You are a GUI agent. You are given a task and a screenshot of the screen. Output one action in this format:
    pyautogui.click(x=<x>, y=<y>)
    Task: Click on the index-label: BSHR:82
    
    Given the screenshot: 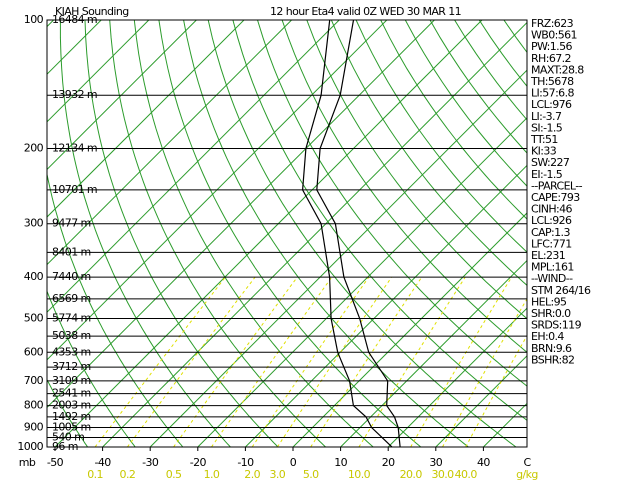 What is the action you would take?
    pyautogui.click(x=552, y=359)
    